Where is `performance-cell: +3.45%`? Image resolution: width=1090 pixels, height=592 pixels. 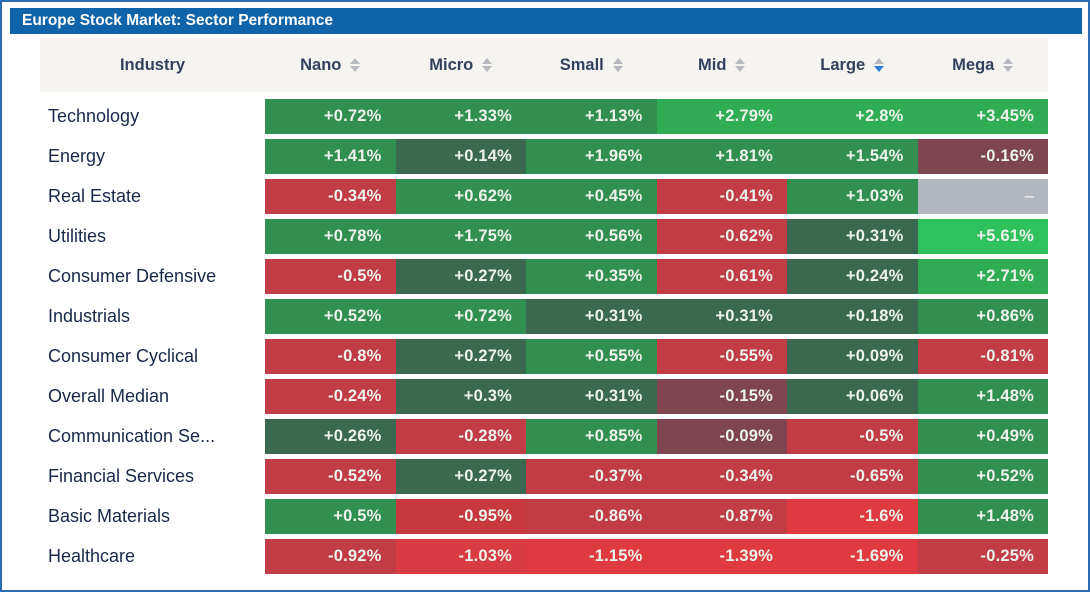
performance-cell: +3.45% is located at coordinates (982, 116).